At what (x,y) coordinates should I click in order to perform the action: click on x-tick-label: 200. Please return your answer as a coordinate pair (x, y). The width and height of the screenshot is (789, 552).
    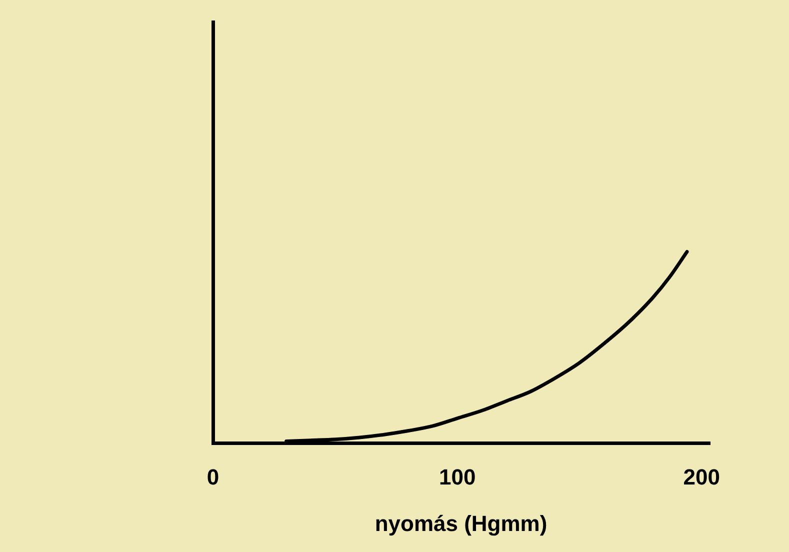
    Looking at the image, I should click on (701, 477).